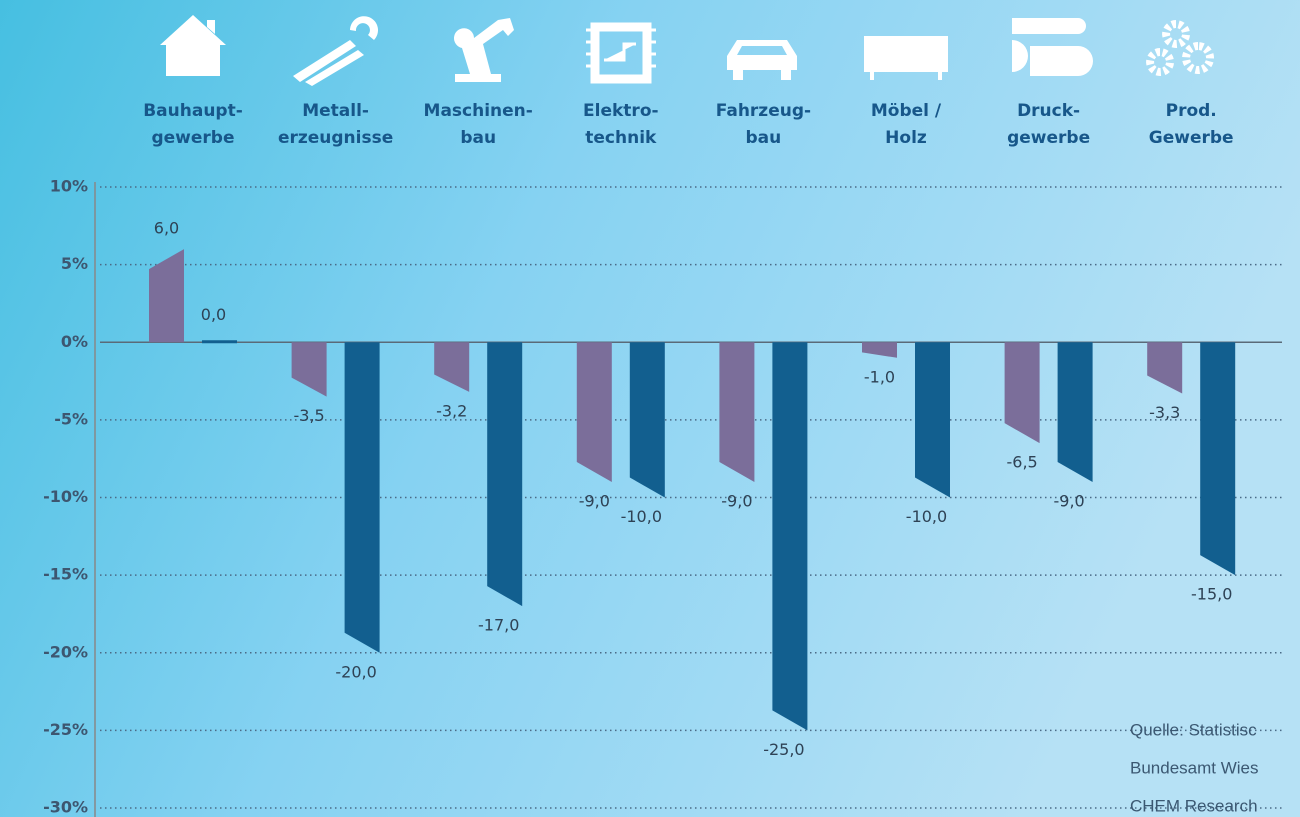 The image size is (1300, 817). What do you see at coordinates (1180, 48) in the screenshot?
I see `icon-gears` at bounding box center [1180, 48].